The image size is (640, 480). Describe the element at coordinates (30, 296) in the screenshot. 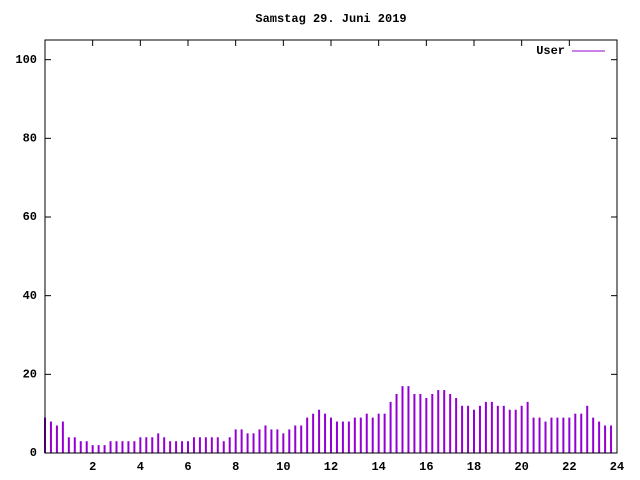

I see `y-tick-label: 40` at that location.